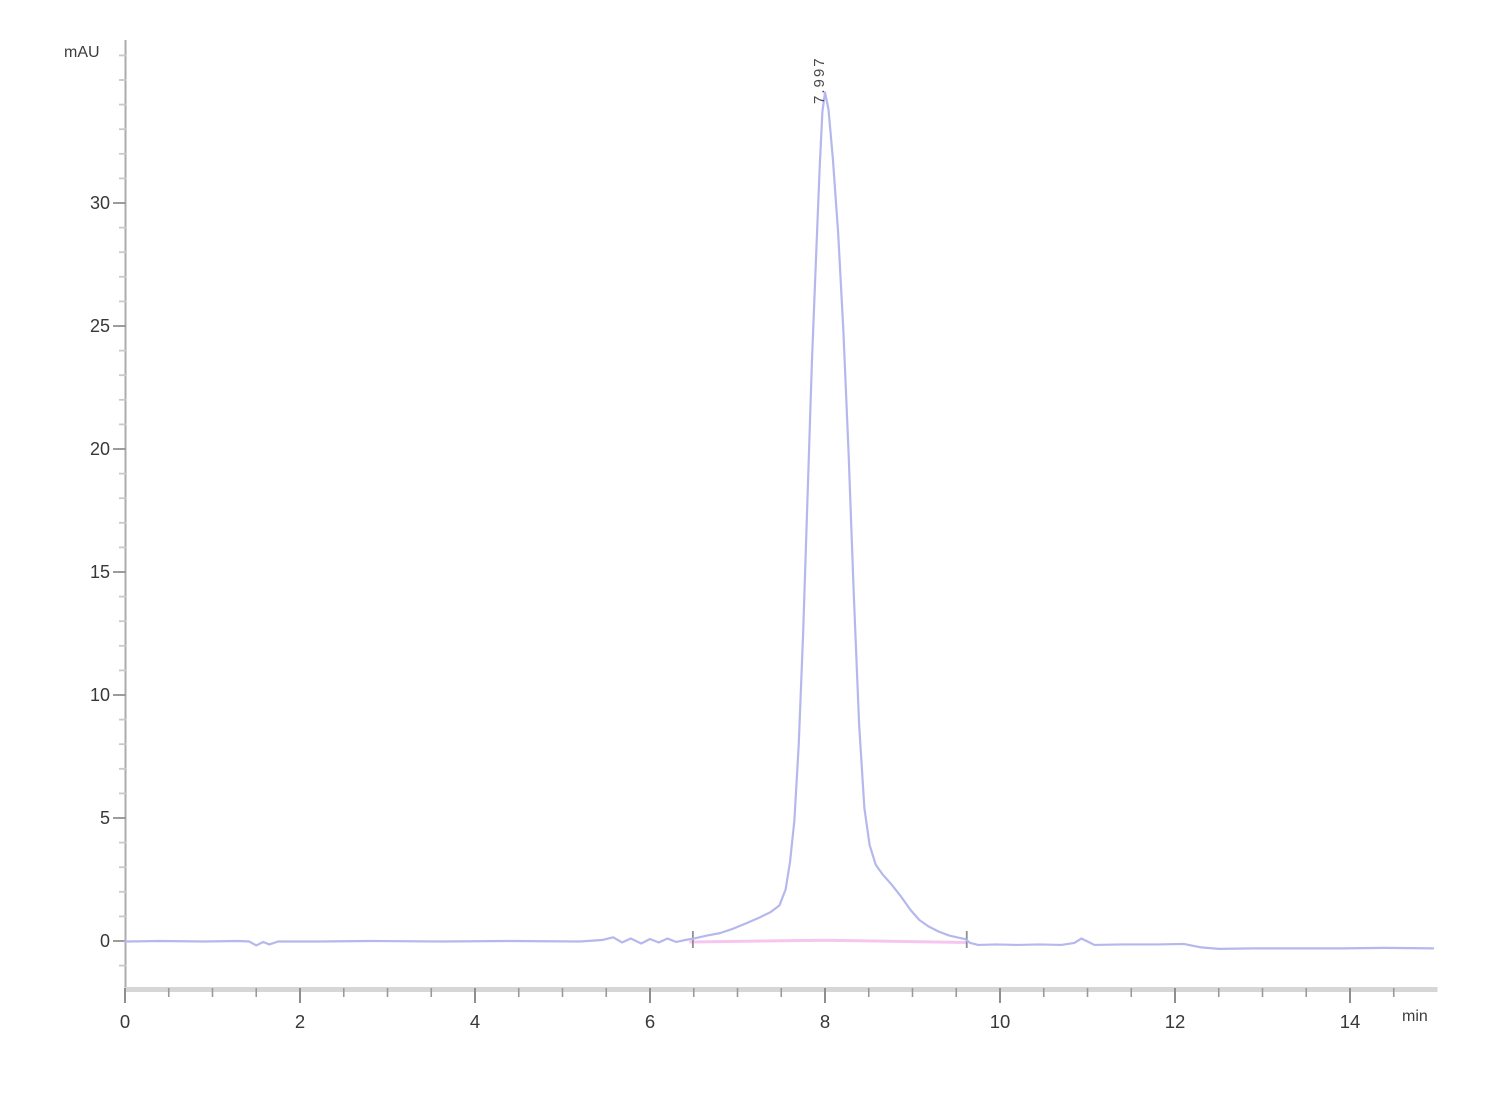  Describe the element at coordinates (82, 52) in the screenshot. I see `y-axis-unit-label: mAU` at that location.